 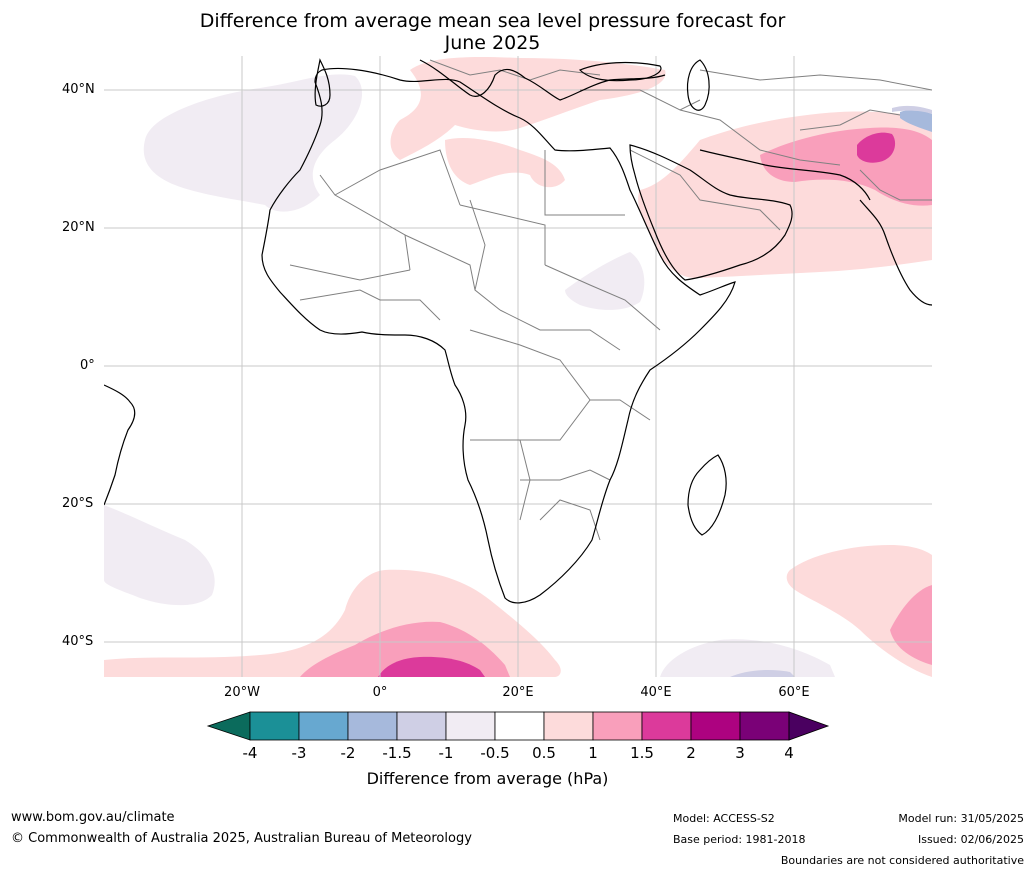 I want to click on border-westafrica, so click(x=370, y=305).